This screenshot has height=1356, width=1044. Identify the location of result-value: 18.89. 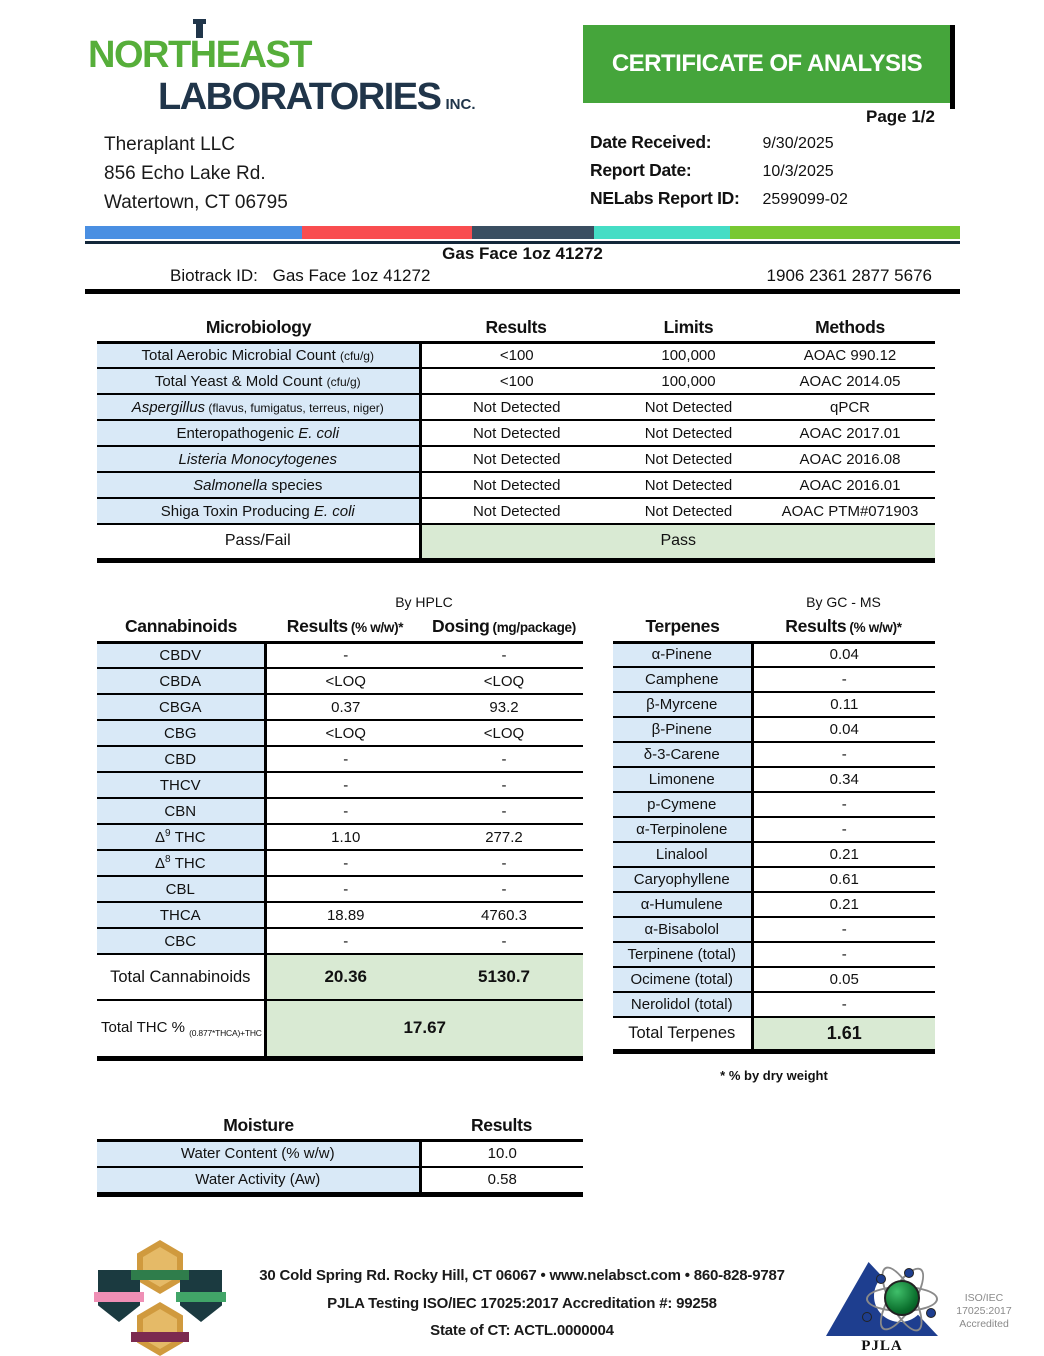
(345, 915).